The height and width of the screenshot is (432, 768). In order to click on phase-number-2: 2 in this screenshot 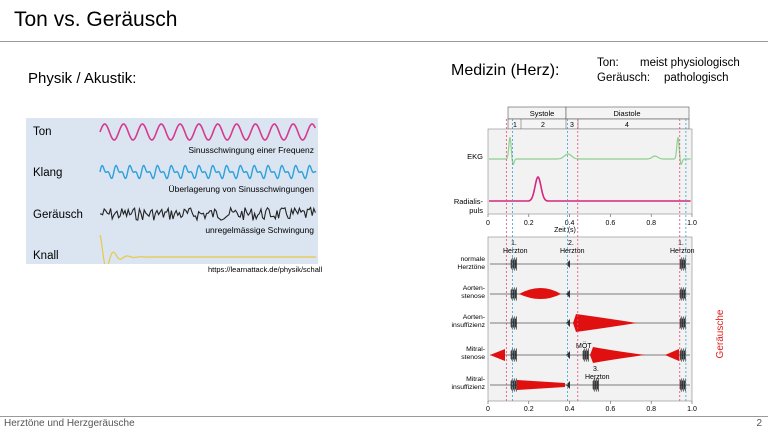, I will do `click(543, 125)`.